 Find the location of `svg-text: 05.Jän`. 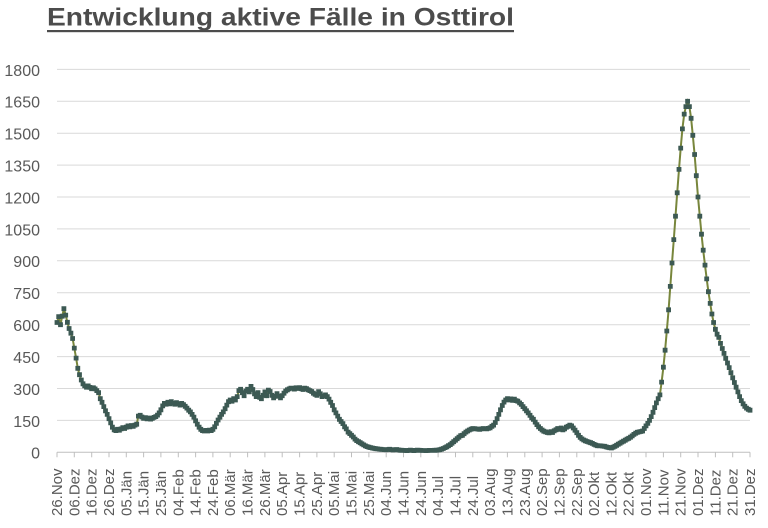

svg-text: 05.Jän is located at coordinates (126, 493).